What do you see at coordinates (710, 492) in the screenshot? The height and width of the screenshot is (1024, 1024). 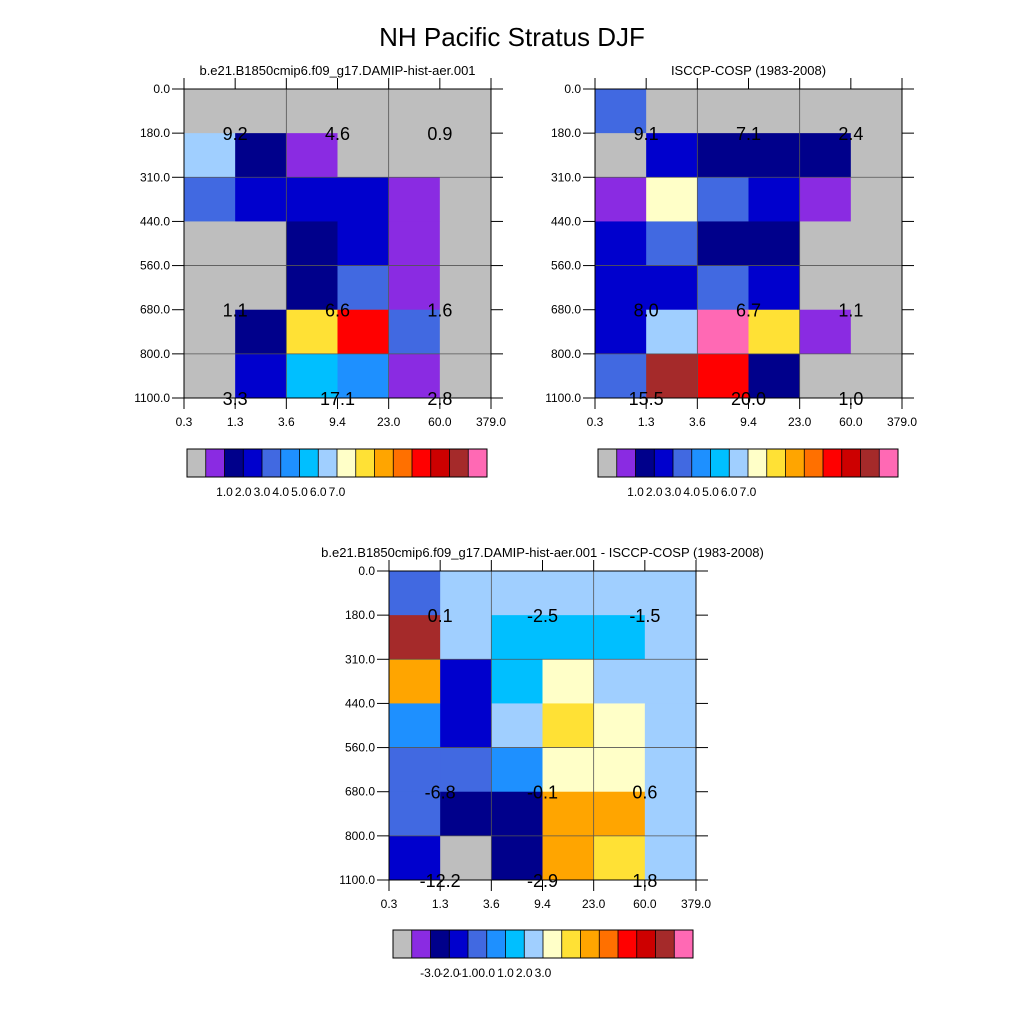 I see `colorbar-label: 5.0` at bounding box center [710, 492].